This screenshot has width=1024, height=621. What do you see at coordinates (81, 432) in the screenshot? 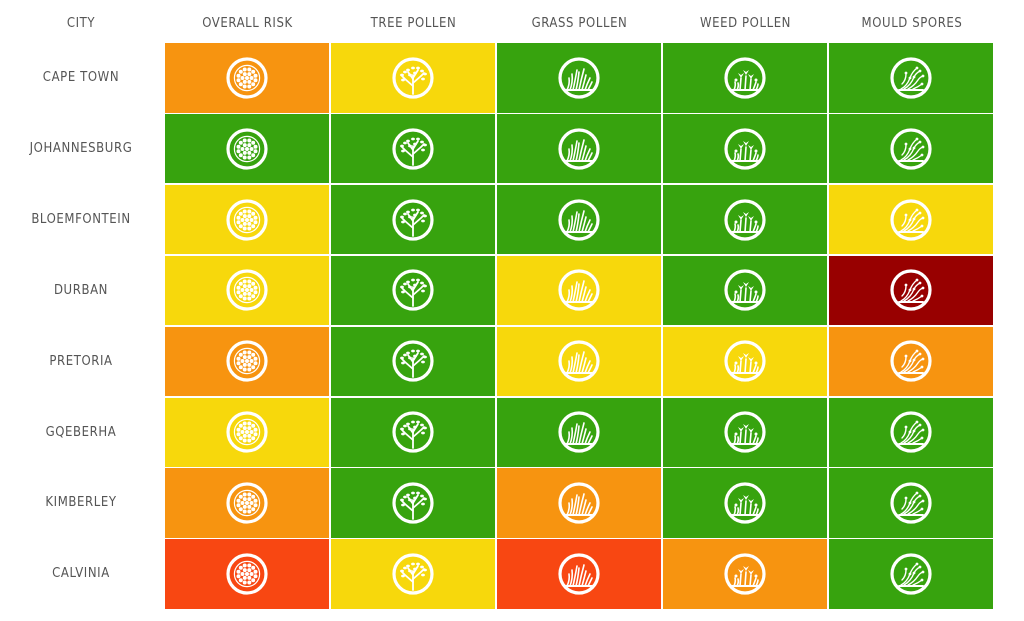
I see `city-label: GQEBERHA` at bounding box center [81, 432].